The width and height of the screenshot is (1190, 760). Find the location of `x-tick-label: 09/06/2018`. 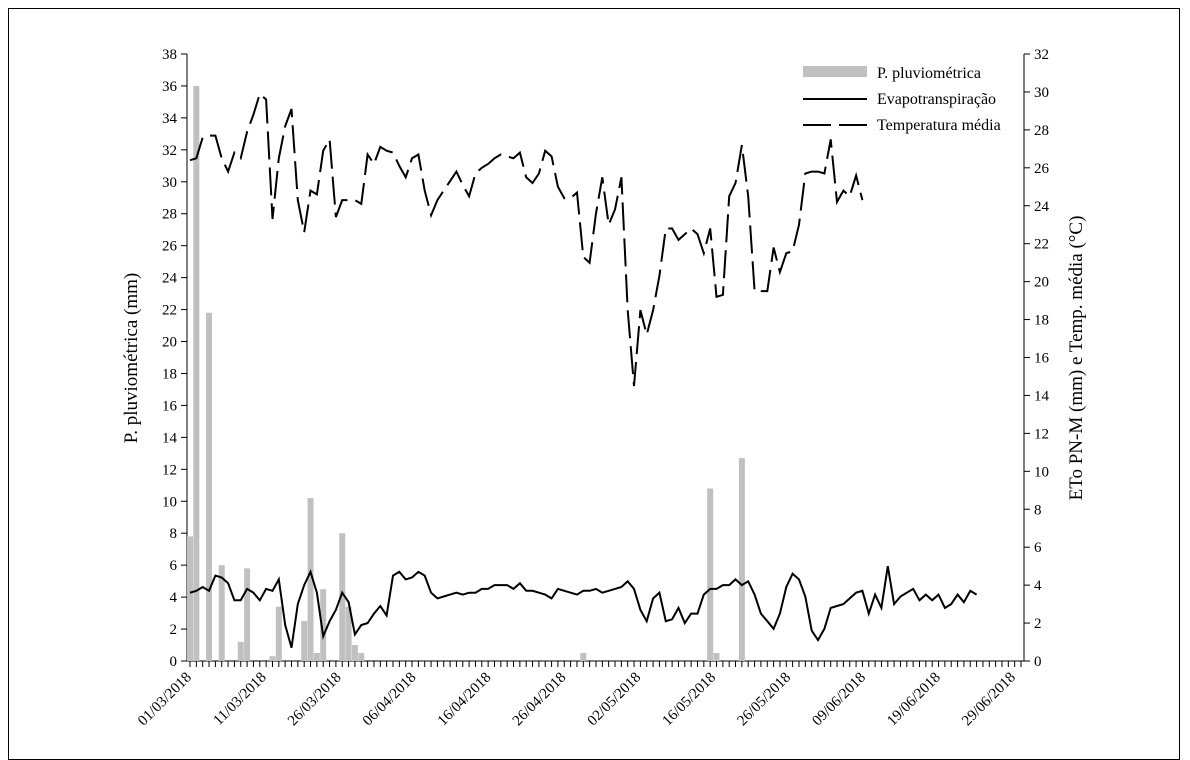

x-tick-label: 09/06/2018 is located at coordinates (839, 700).